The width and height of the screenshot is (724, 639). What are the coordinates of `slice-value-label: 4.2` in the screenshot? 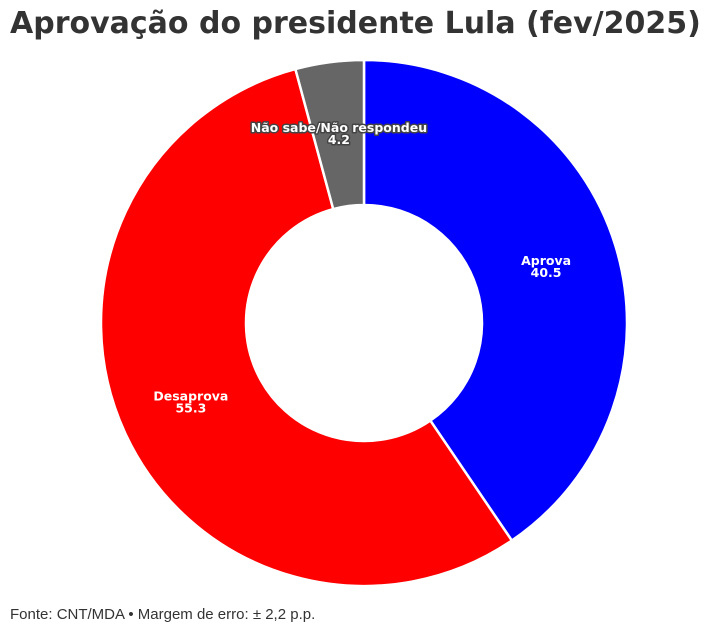 It's located at (339, 139).